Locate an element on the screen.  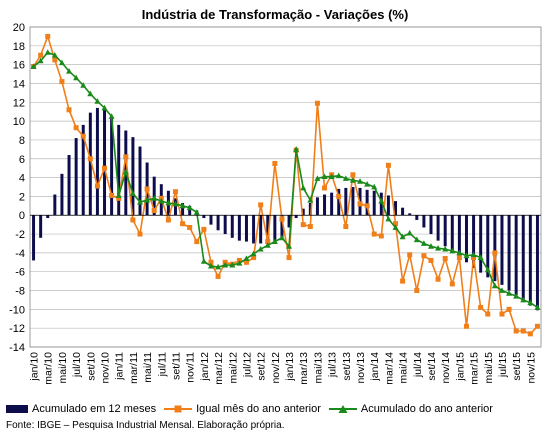
x-tick-label: mar/15 is located at coordinates (475, 368).